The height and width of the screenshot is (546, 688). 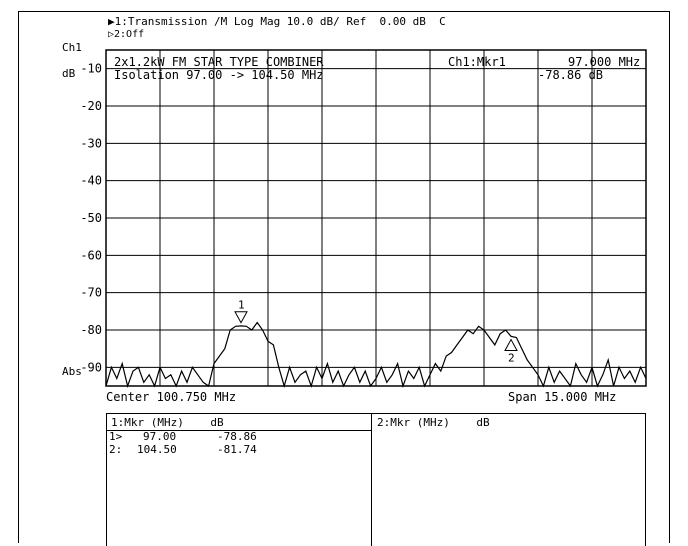 What do you see at coordinates (237, 436) in the screenshot?
I see `table-row-1-db: -78.86` at bounding box center [237, 436].